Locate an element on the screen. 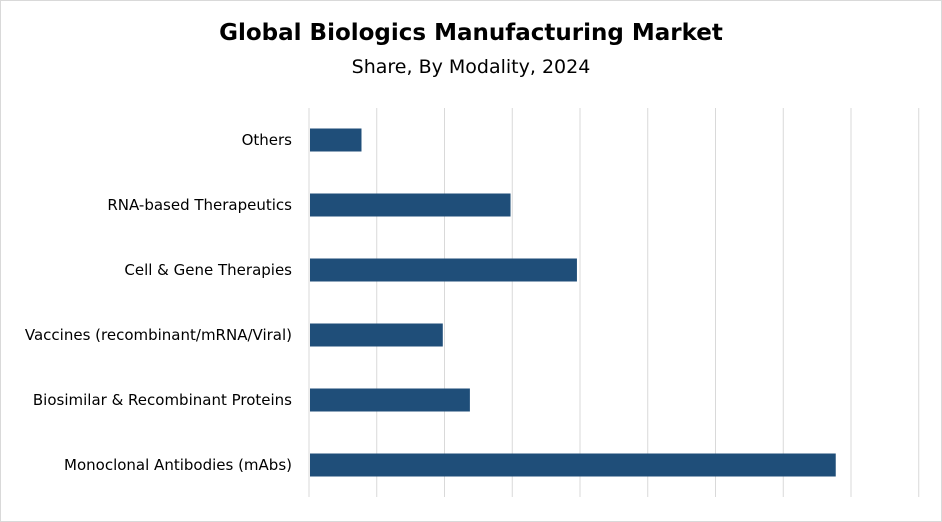  category-label: Others is located at coordinates (267, 140).